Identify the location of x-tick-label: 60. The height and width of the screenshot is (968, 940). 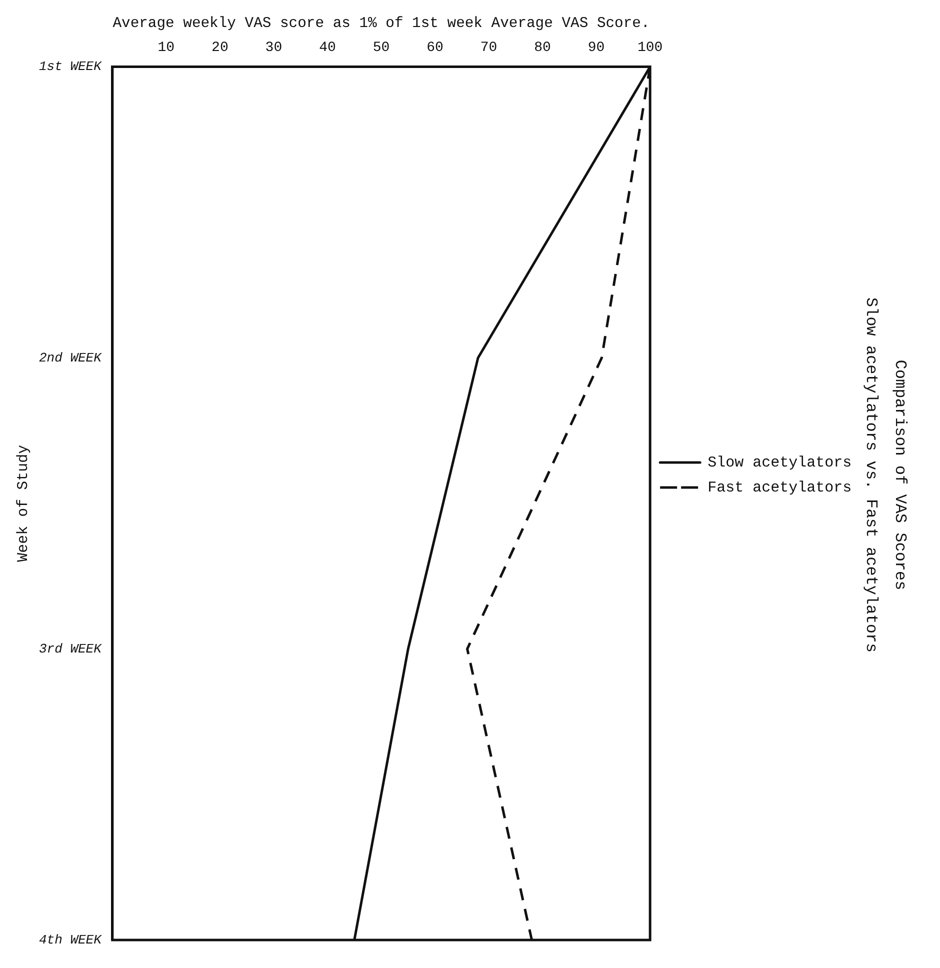
(435, 48).